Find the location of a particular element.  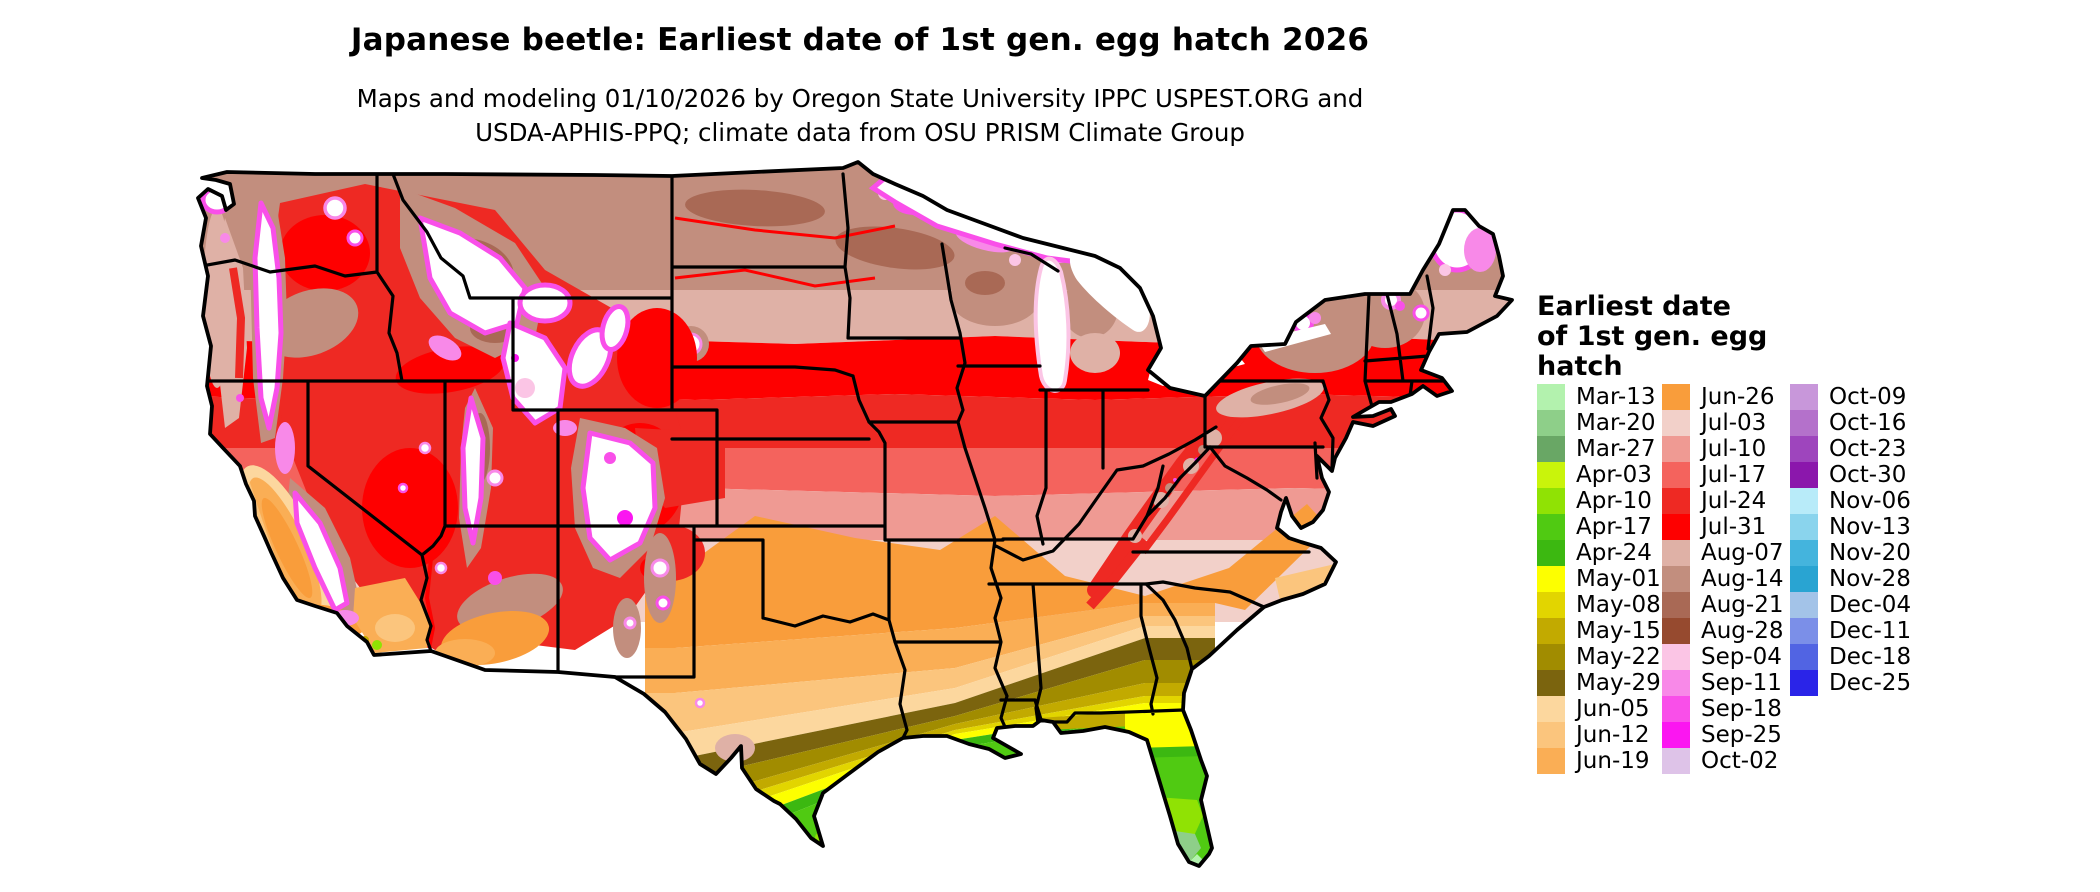

legend-item: Oct-16 is located at coordinates (1850, 423).